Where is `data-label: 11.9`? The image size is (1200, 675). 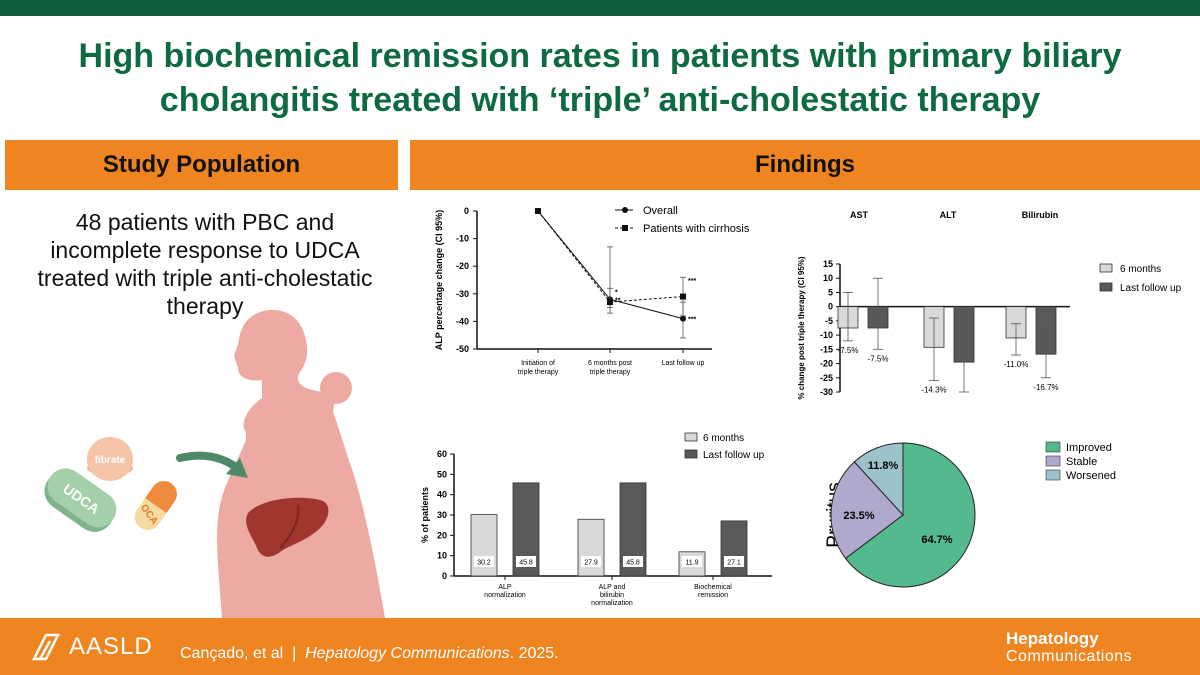 data-label: 11.9 is located at coordinates (691, 563).